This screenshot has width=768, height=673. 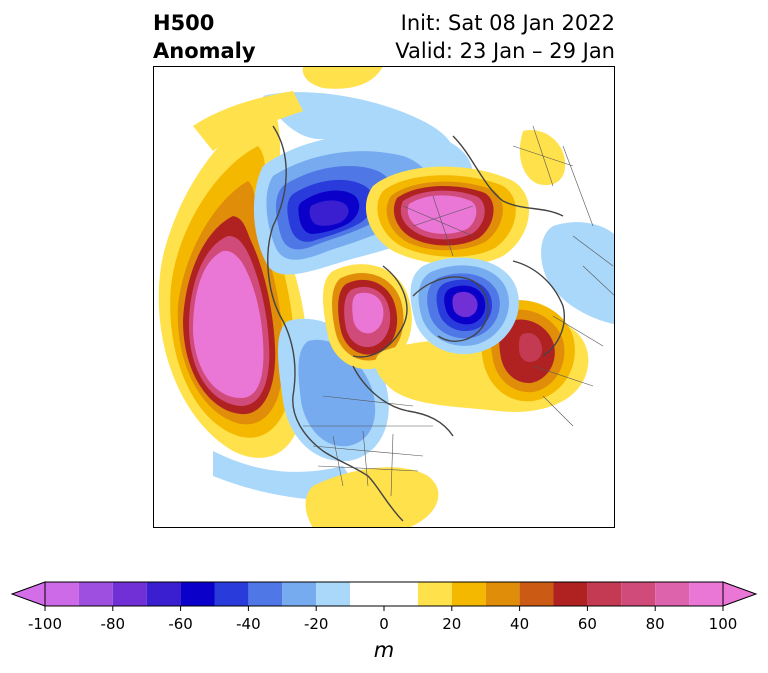 What do you see at coordinates (447, 216) in the screenshot?
I see `anomaly-arctic-ridge` at bounding box center [447, 216].